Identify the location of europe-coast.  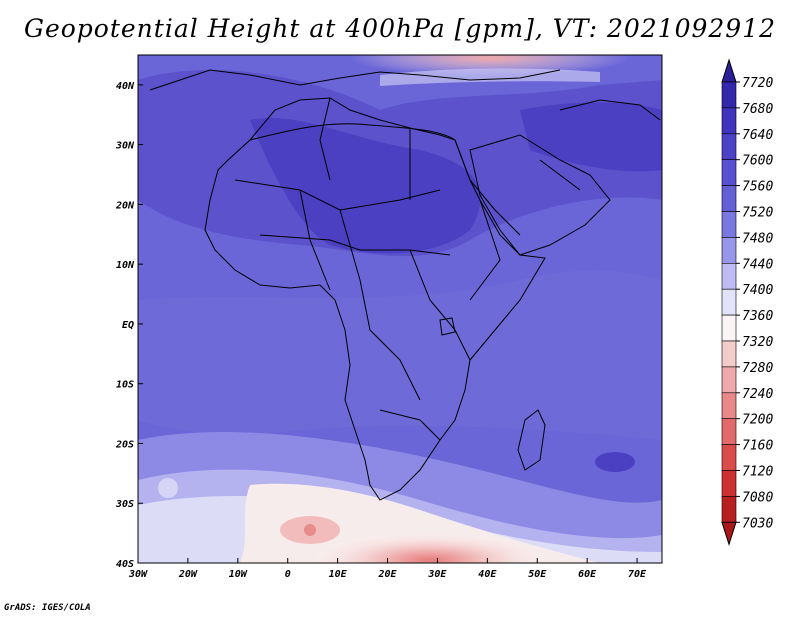
(355, 80).